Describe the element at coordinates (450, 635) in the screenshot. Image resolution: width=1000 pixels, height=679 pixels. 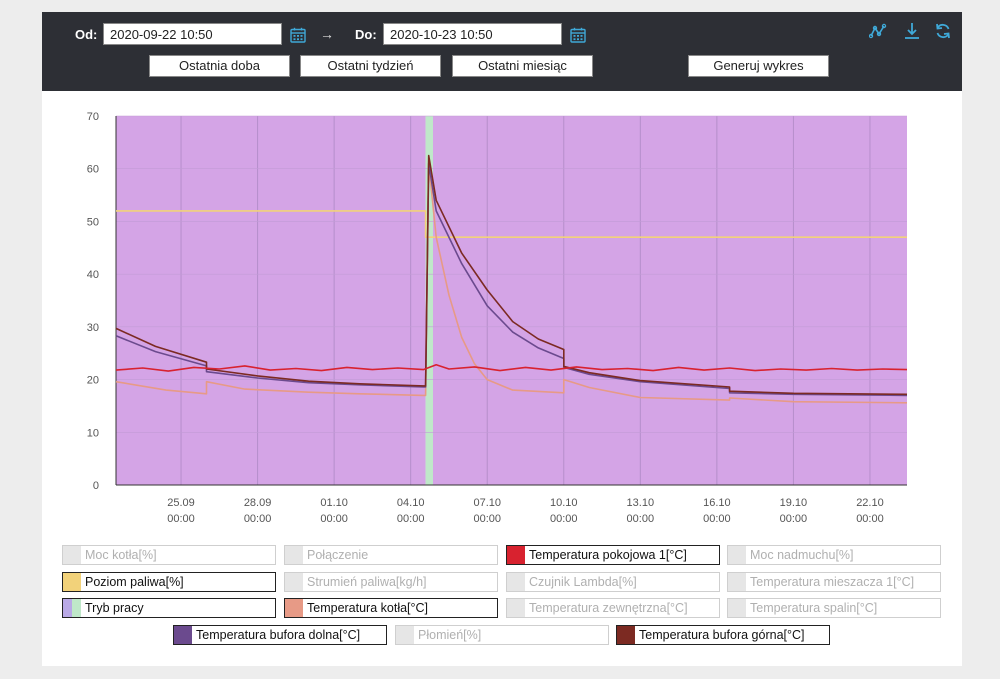
I see `legend-label: Płomień[%]` at that location.